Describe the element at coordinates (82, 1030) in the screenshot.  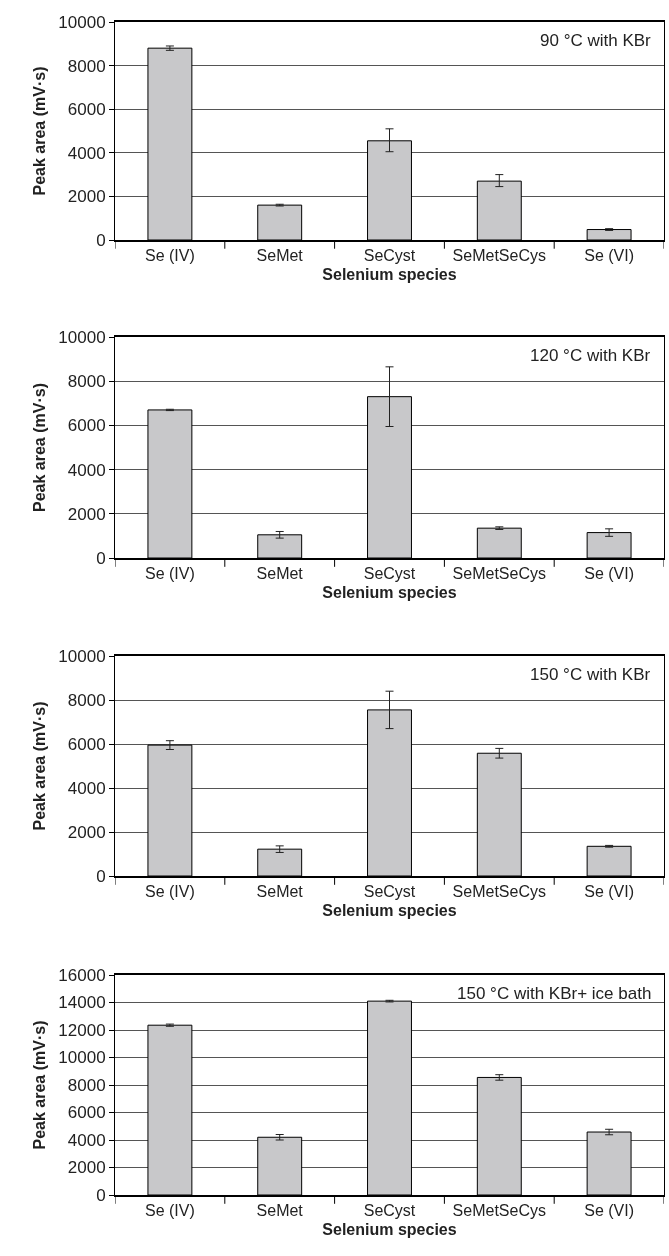
I see `y-tick-label: 12000` at that location.